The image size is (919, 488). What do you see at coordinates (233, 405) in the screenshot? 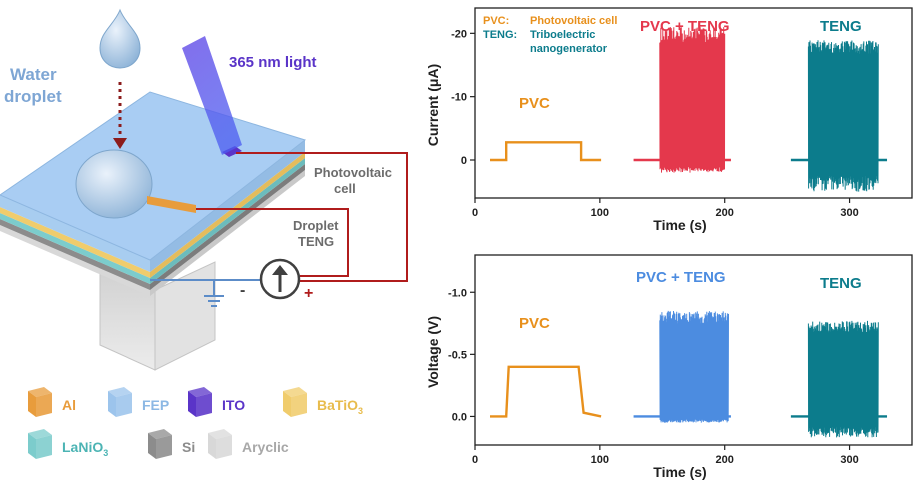
I see `legend-label-ito: ITO` at bounding box center [233, 405].